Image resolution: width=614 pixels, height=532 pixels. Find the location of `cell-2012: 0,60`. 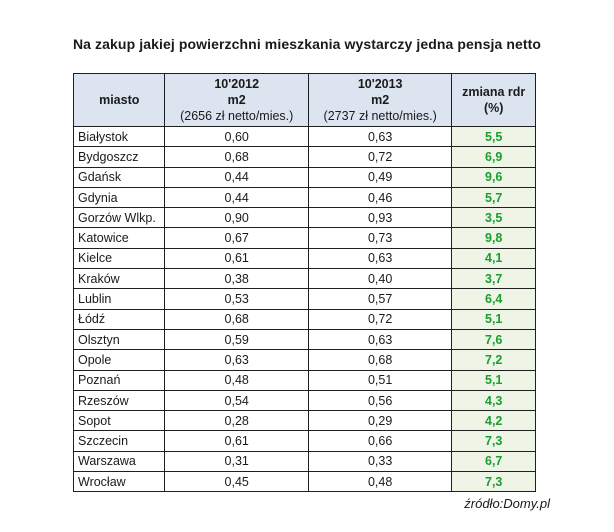

cell-2012: 0,60 is located at coordinates (236, 136).